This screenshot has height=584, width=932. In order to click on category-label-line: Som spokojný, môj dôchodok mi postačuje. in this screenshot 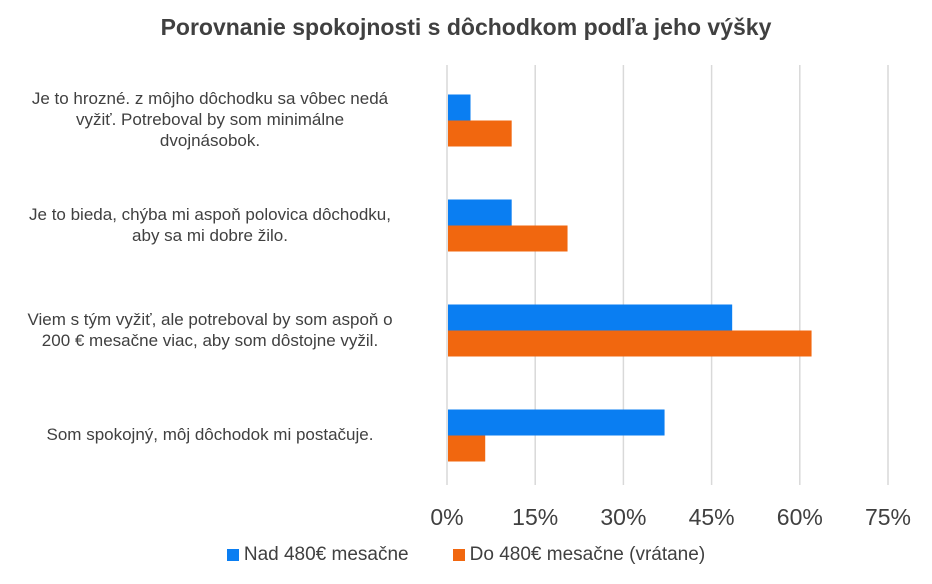, I will do `click(210, 434)`.